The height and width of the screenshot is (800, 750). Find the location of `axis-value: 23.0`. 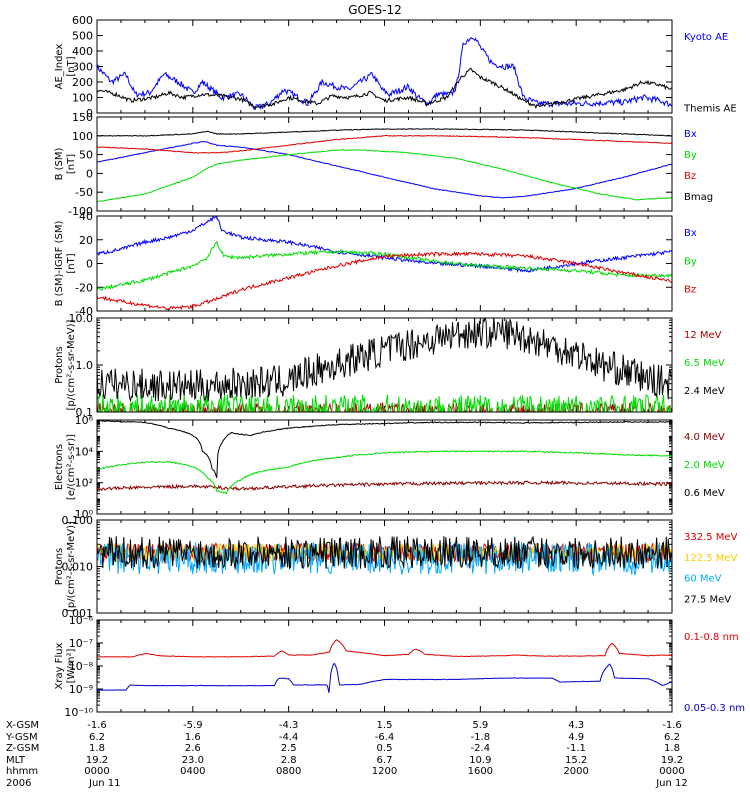

axis-value: 23.0 is located at coordinates (193, 760).